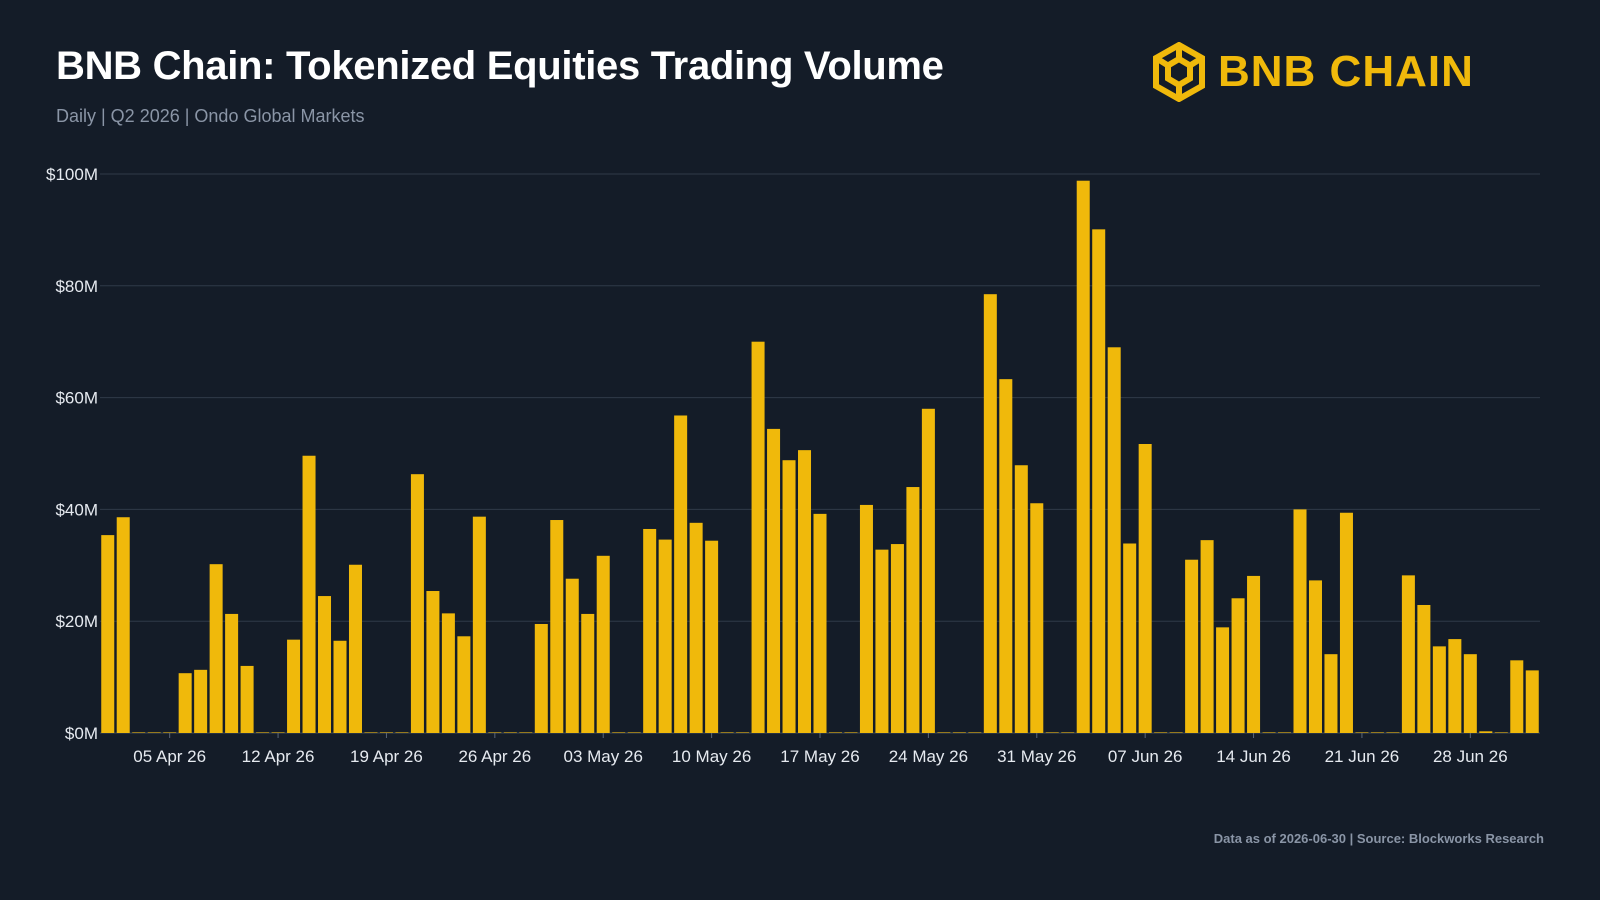  Describe the element at coordinates (72, 454) in the screenshot. I see `y-axis-ticks: $0M $20M $40M $60M $80M $100M` at that location.